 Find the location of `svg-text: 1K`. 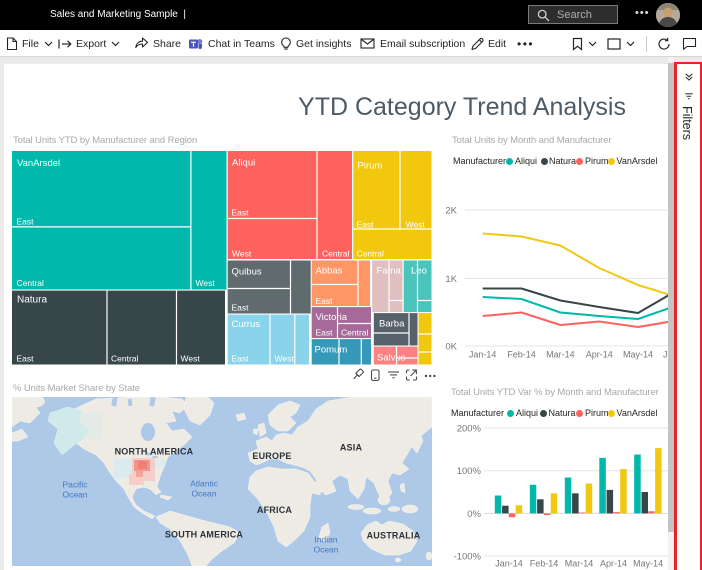

svg-text: 1K is located at coordinates (451, 279).